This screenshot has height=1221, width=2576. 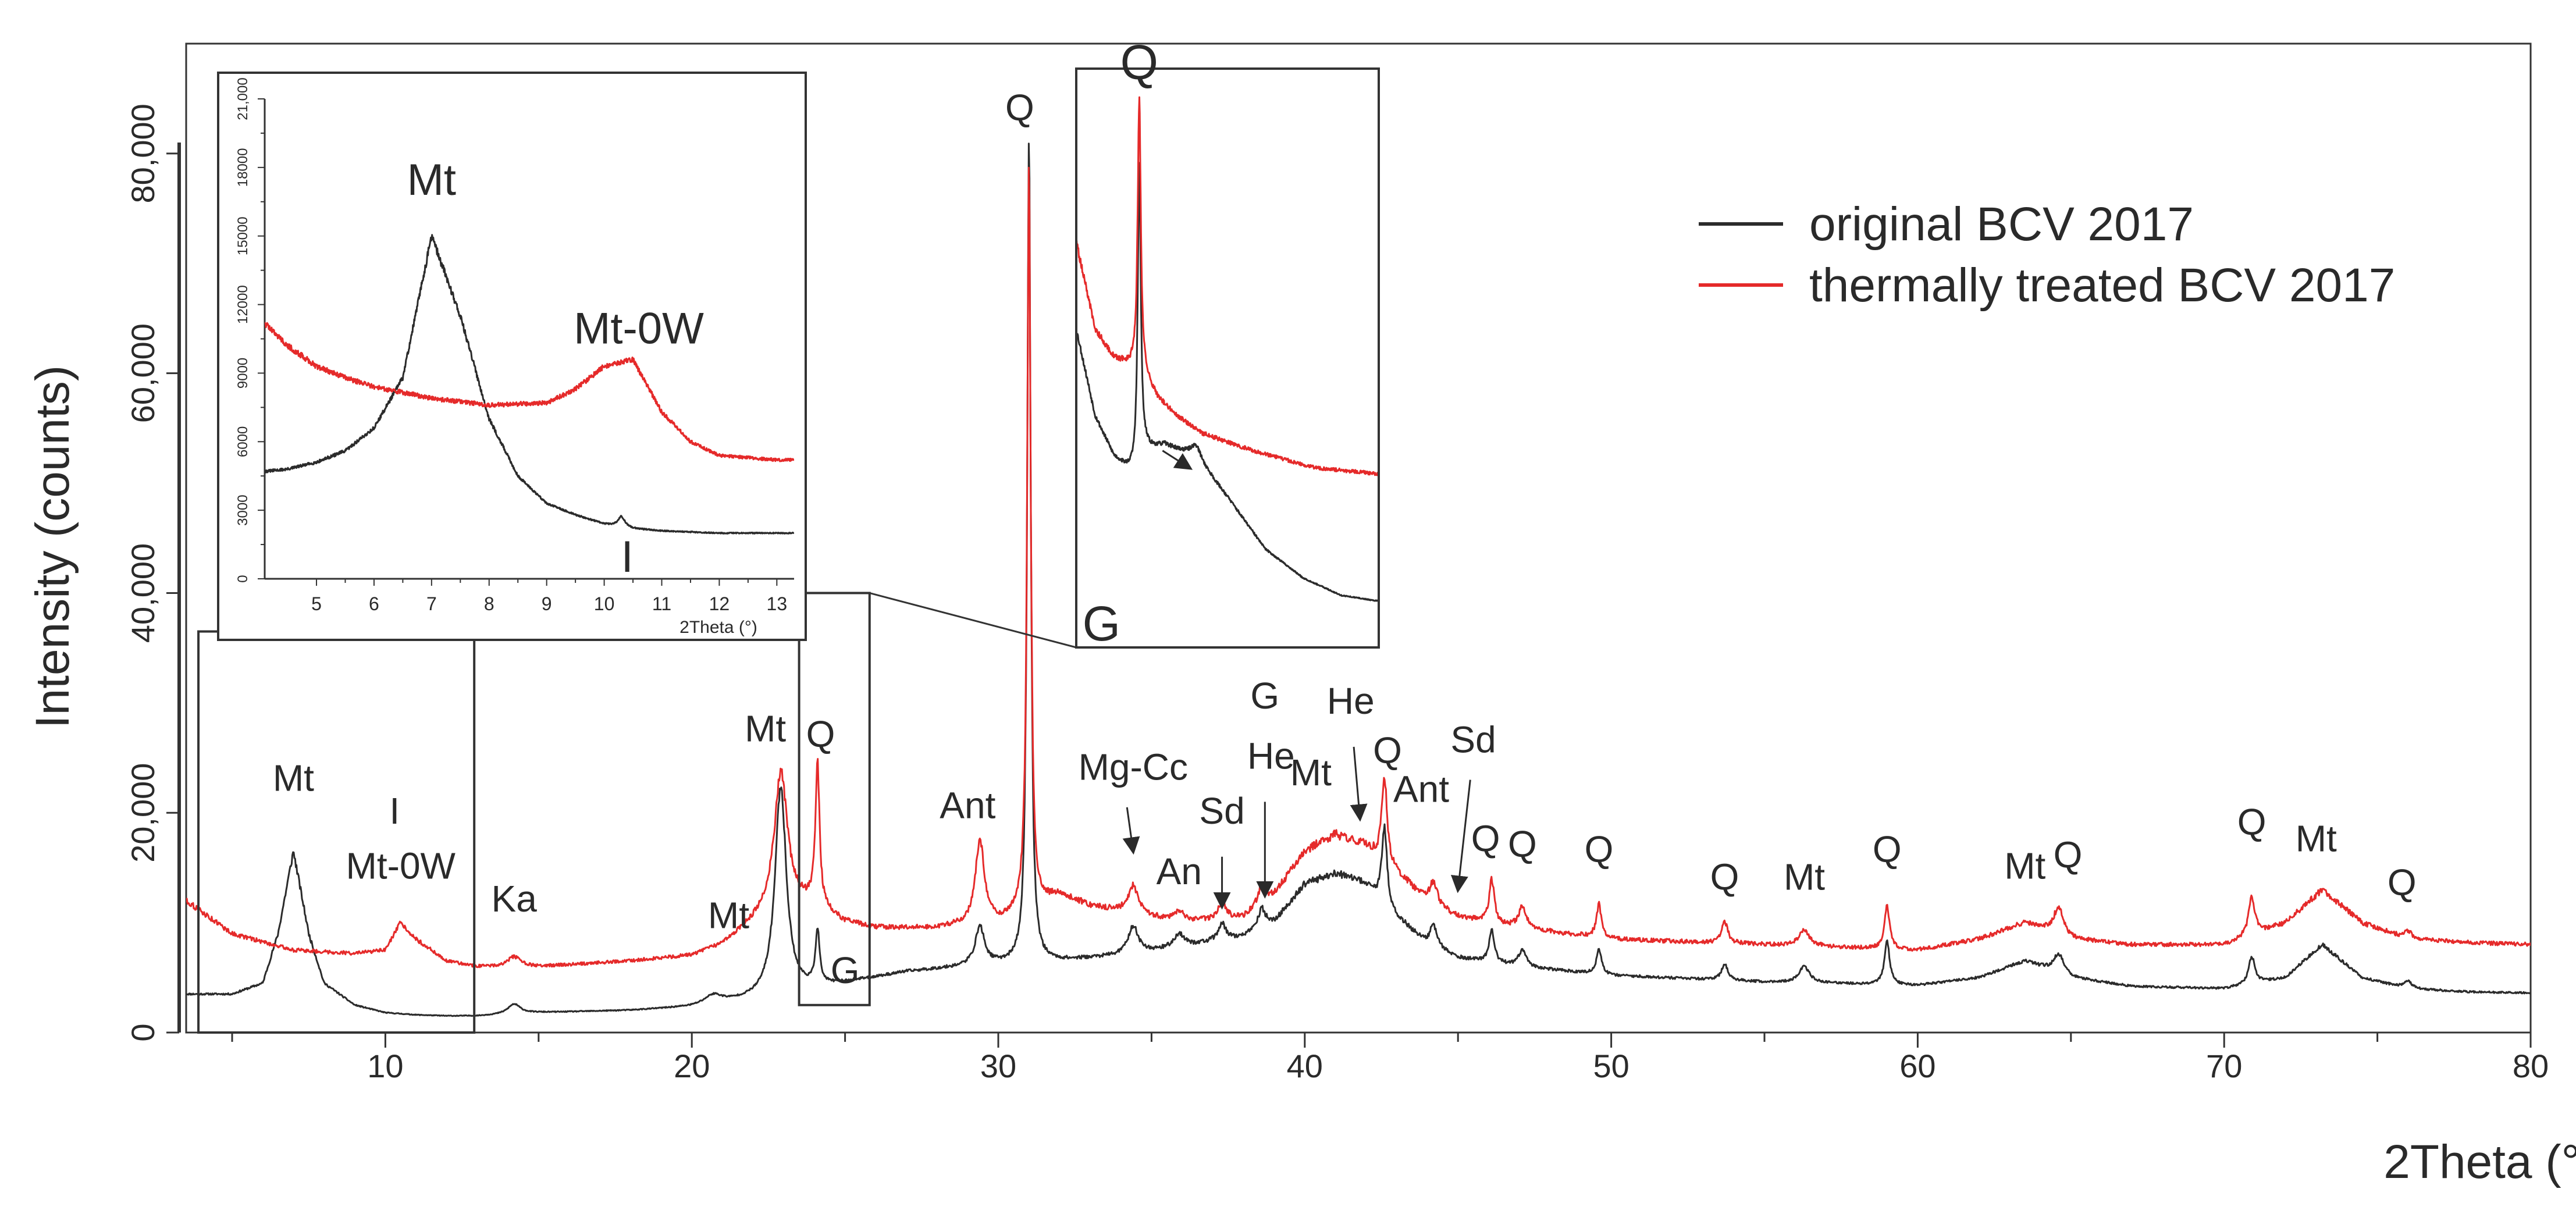 What do you see at coordinates (1101, 623) in the screenshot?
I see `inset-right-peak-label: G` at bounding box center [1101, 623].